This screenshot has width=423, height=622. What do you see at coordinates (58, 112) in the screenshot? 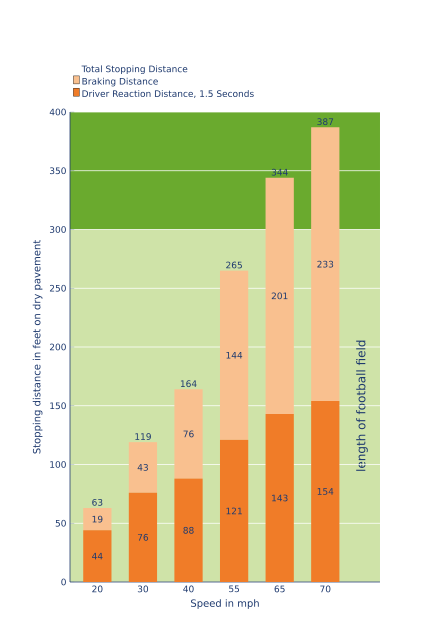
I see `y-tick-label: 400` at bounding box center [58, 112].